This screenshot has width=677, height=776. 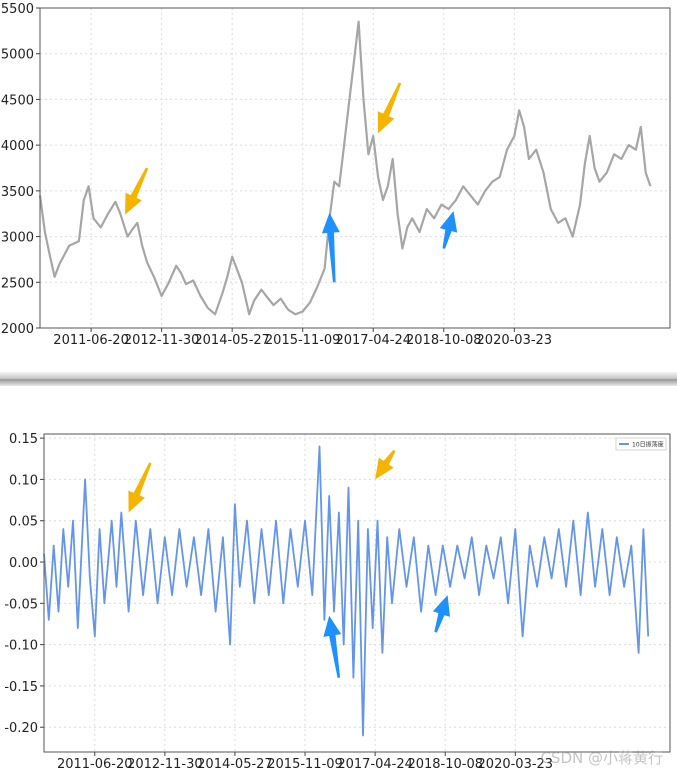 What do you see at coordinates (21, 604) in the screenshot?
I see `y-tick-label: -0.05` at bounding box center [21, 604].